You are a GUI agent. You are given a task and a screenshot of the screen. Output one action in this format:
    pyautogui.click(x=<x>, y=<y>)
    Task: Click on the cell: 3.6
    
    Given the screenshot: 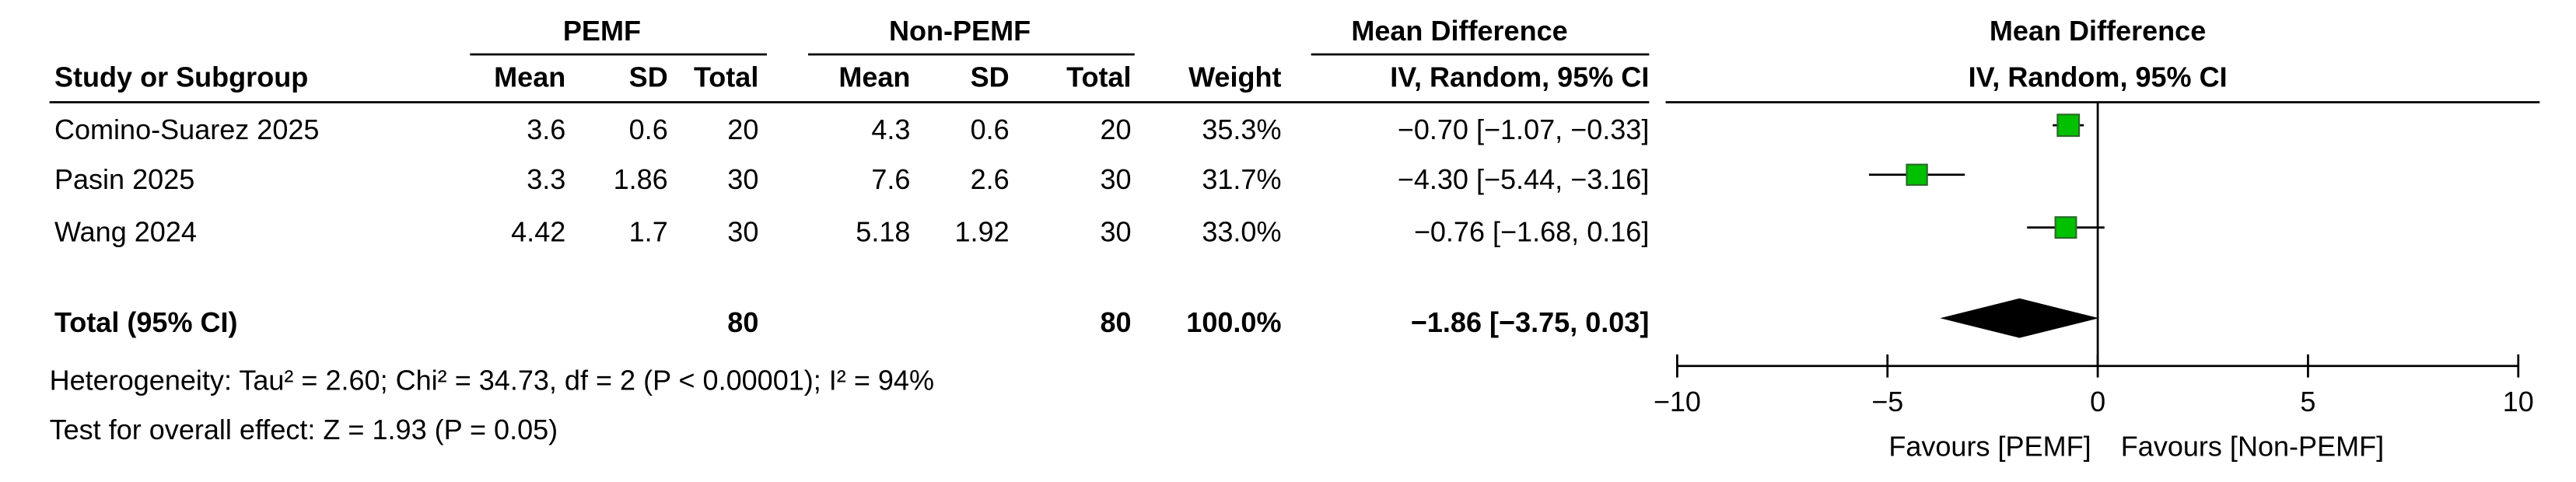 What is the action you would take?
    pyautogui.click(x=546, y=129)
    